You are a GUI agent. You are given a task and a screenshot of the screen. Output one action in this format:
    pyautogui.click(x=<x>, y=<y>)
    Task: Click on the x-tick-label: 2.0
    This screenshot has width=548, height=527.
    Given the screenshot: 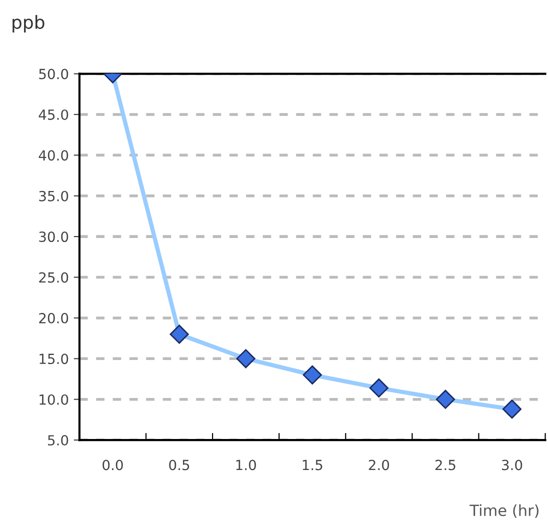 What is the action you would take?
    pyautogui.click(x=379, y=465)
    